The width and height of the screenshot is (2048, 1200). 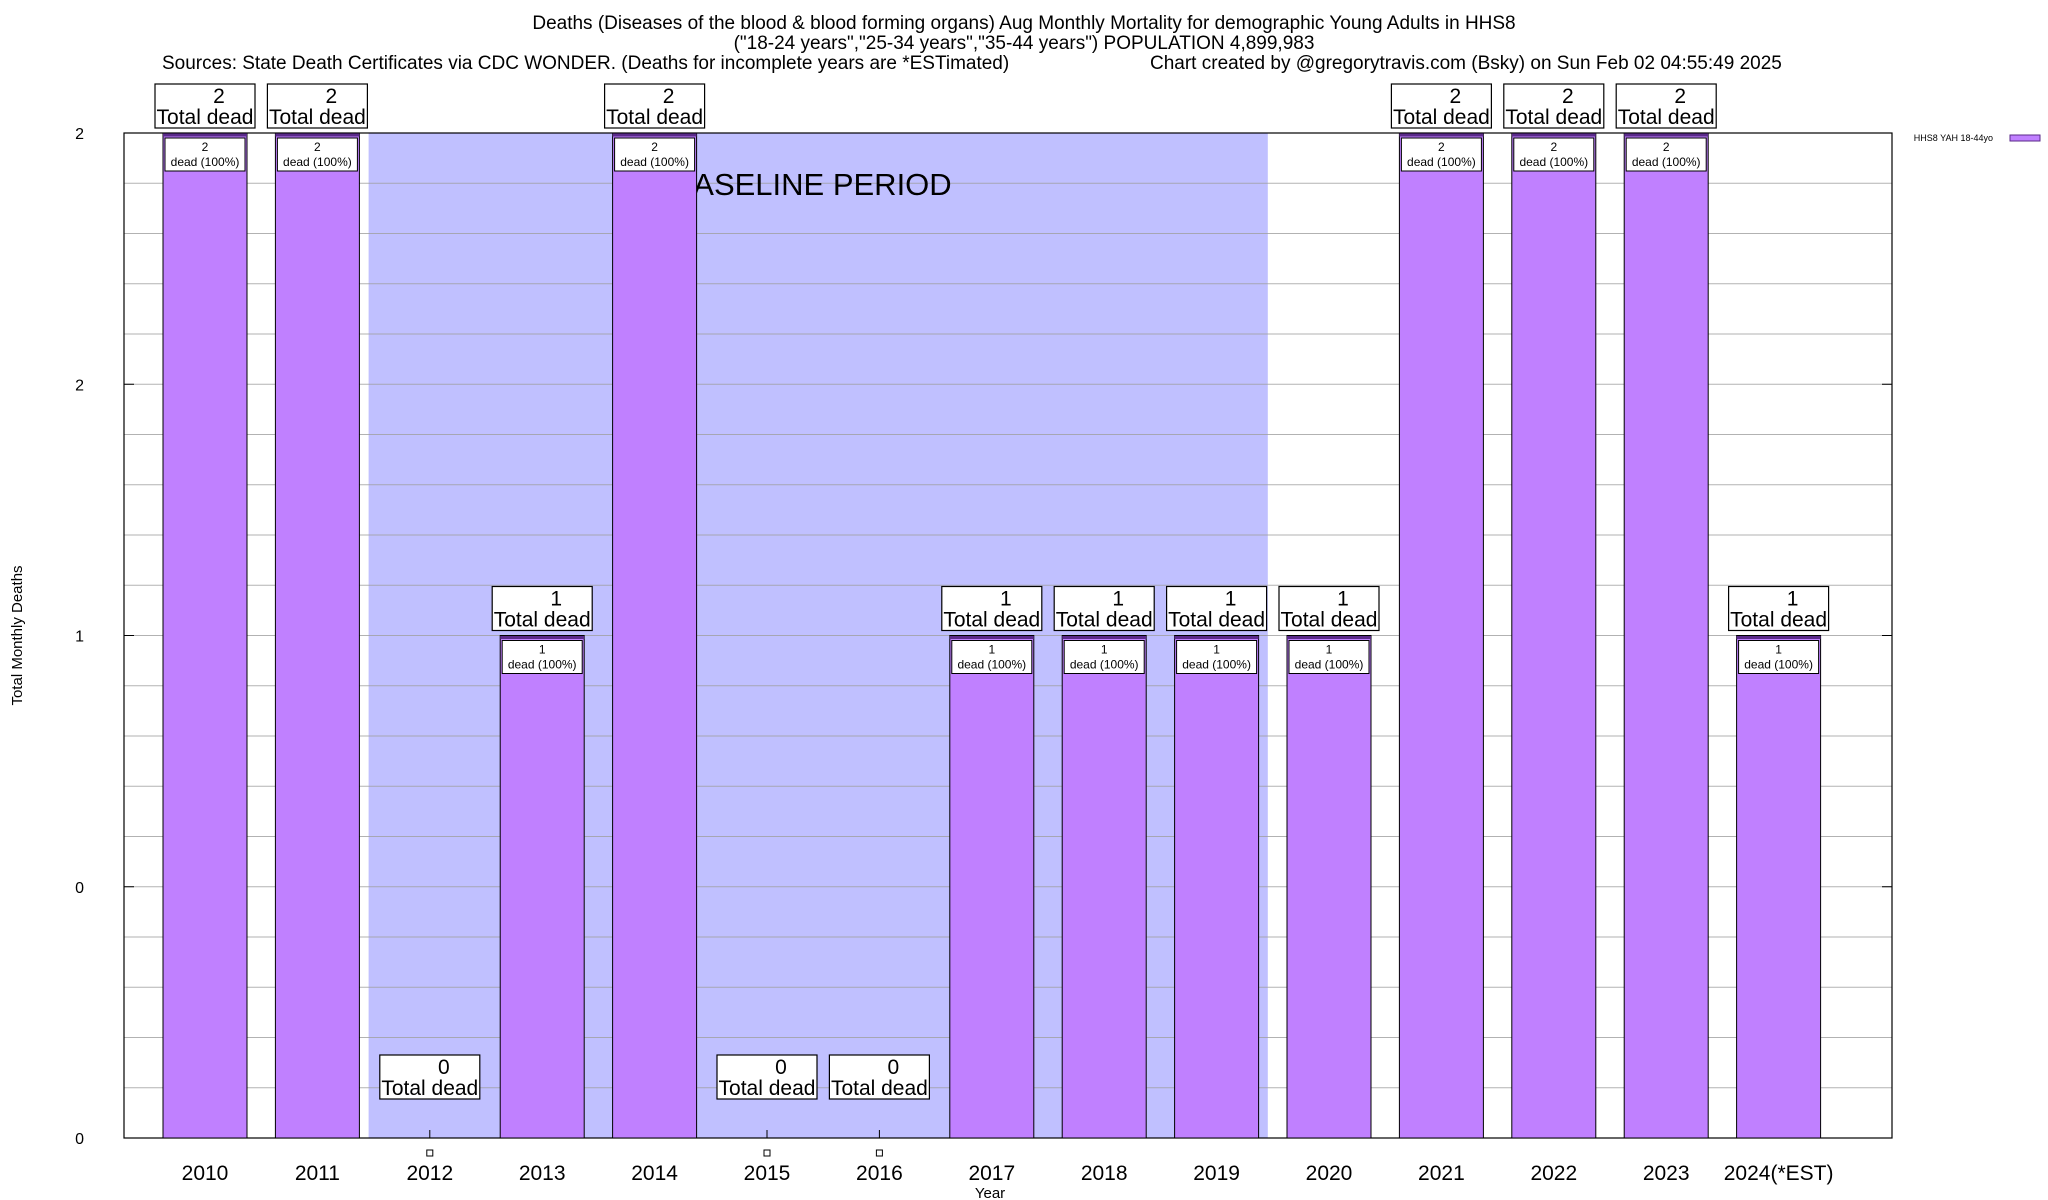 I want to click on x-tick-label: 2011, so click(x=317, y=1173).